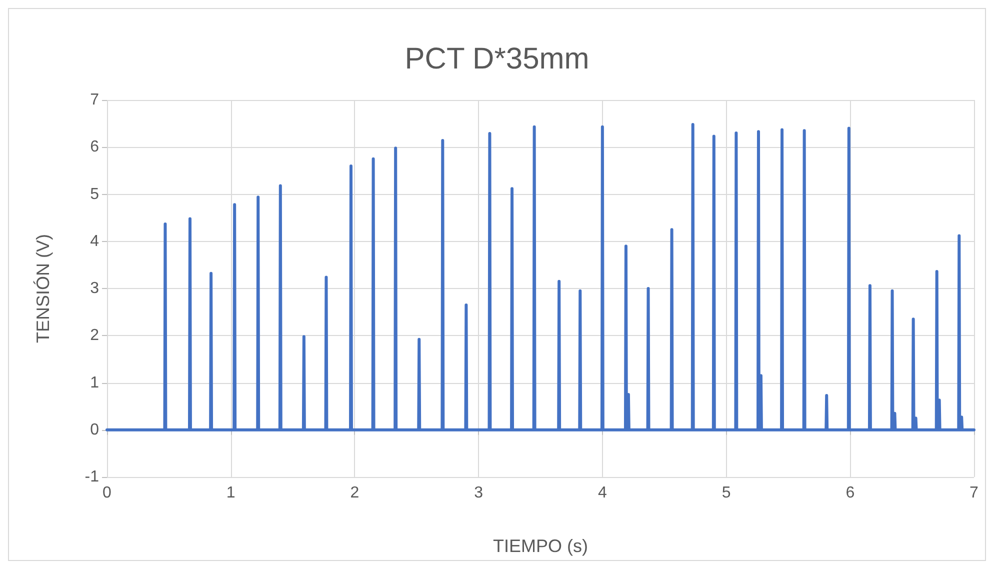  I want to click on x-tick-label: 0, so click(107, 493).